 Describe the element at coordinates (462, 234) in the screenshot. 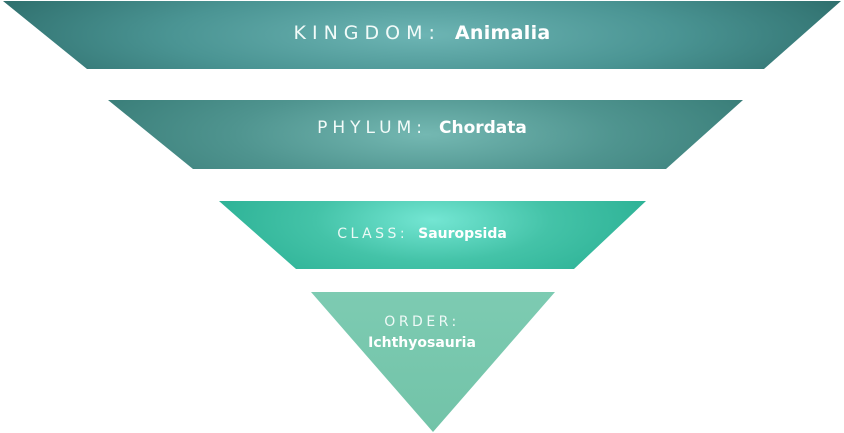

I see `class-taxon: Sauropsida` at that location.